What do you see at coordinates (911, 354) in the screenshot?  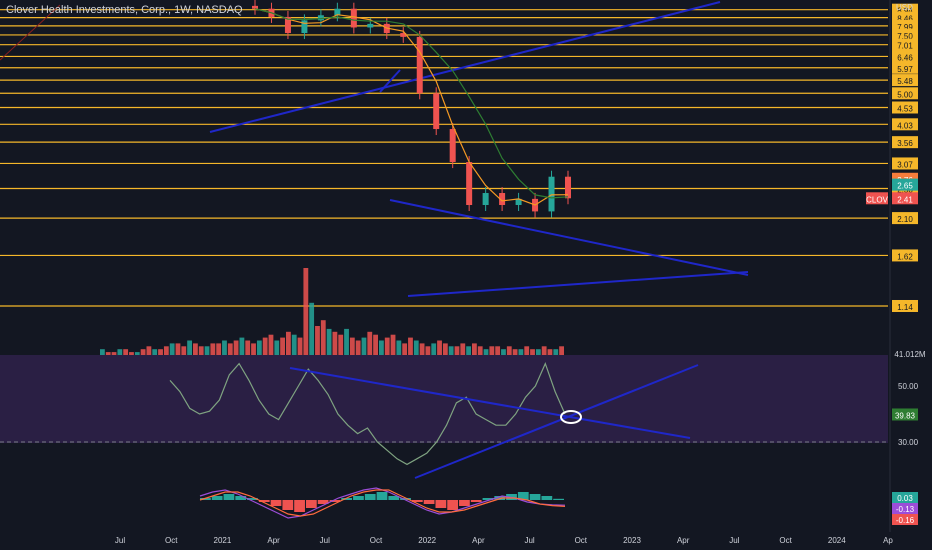 I see `volume-tag` at bounding box center [911, 354].